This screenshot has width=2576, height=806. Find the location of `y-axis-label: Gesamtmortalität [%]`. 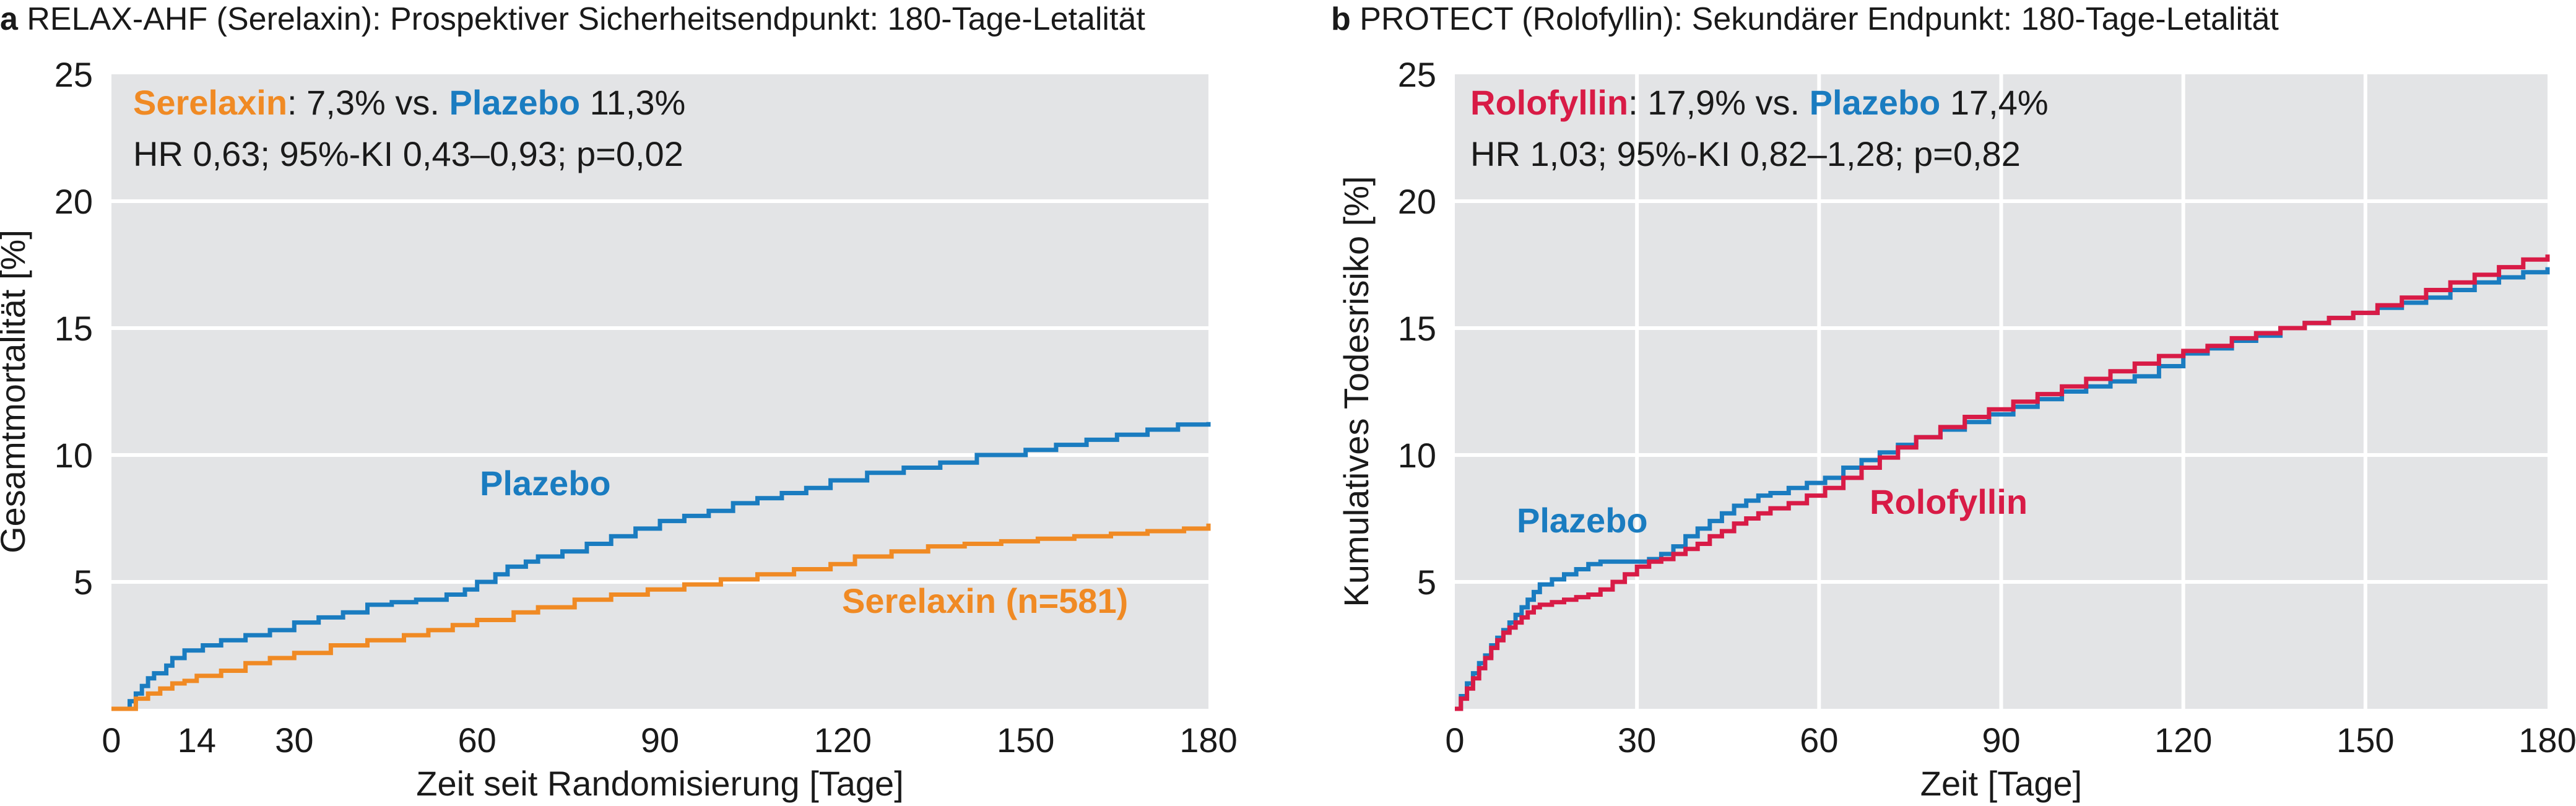

y-axis-label: Gesamtmortalität [%] is located at coordinates (16, 391).